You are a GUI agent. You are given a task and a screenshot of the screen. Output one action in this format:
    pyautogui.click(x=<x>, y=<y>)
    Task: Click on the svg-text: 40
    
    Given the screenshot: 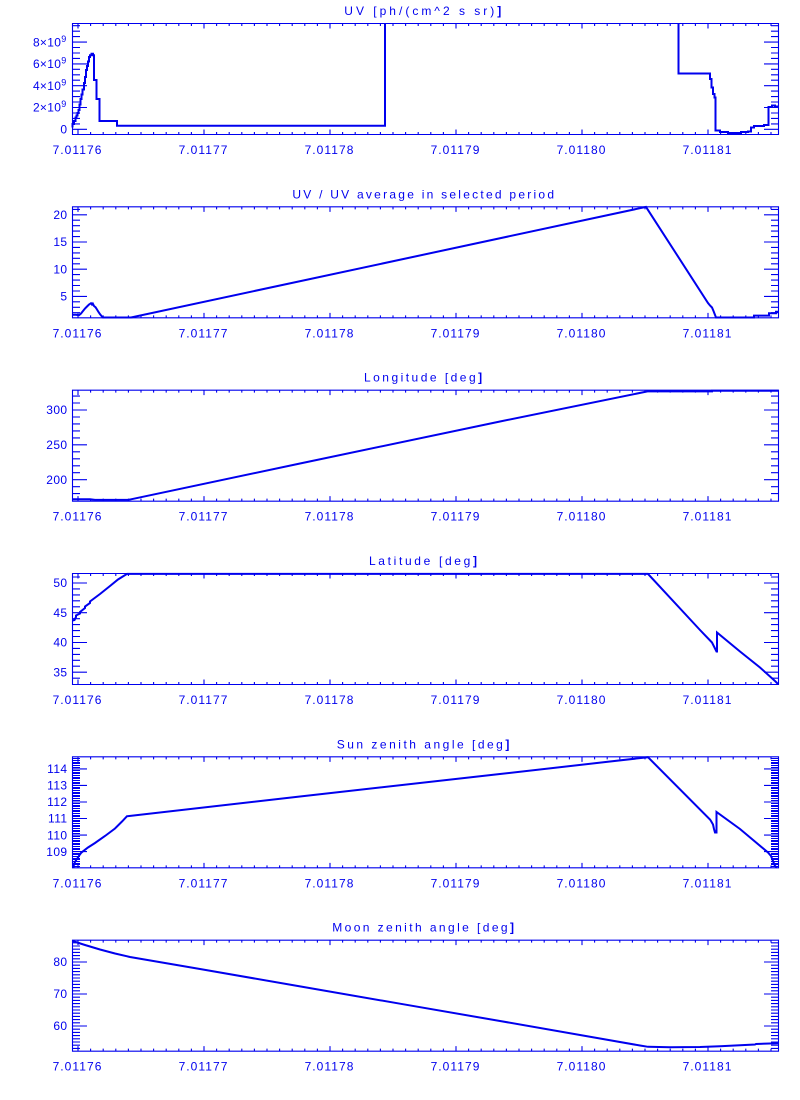 What is the action you would take?
    pyautogui.click(x=60, y=643)
    